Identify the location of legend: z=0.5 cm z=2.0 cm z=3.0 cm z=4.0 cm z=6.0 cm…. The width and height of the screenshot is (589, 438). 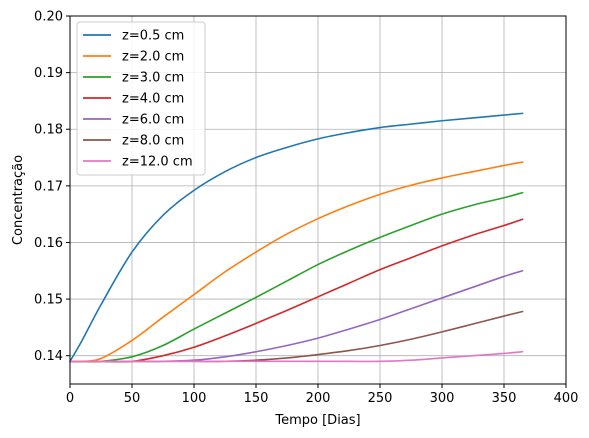
(141, 98).